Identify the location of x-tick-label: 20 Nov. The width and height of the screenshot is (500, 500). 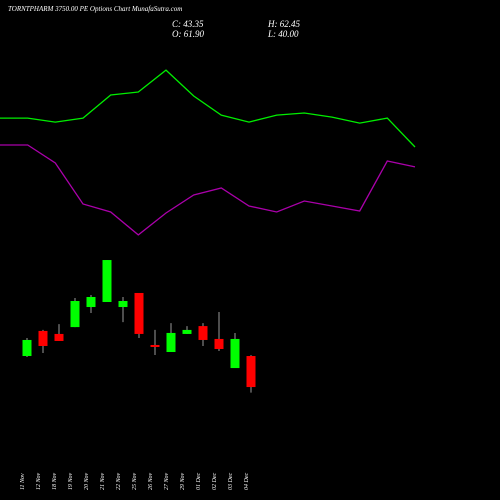
(87, 481).